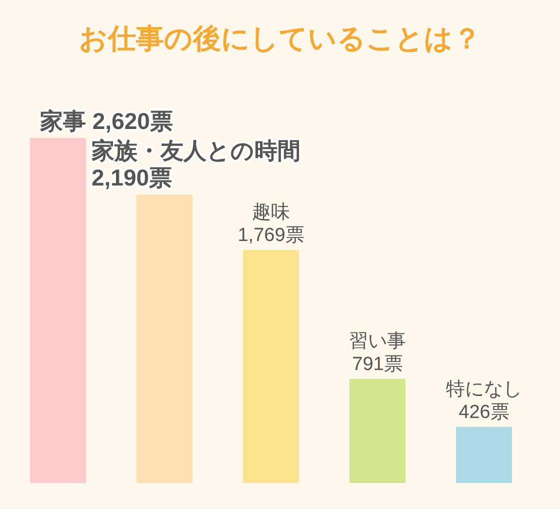 The height and width of the screenshot is (509, 560). I want to click on title: お仕事の後にしていることは？, so click(280, 38).